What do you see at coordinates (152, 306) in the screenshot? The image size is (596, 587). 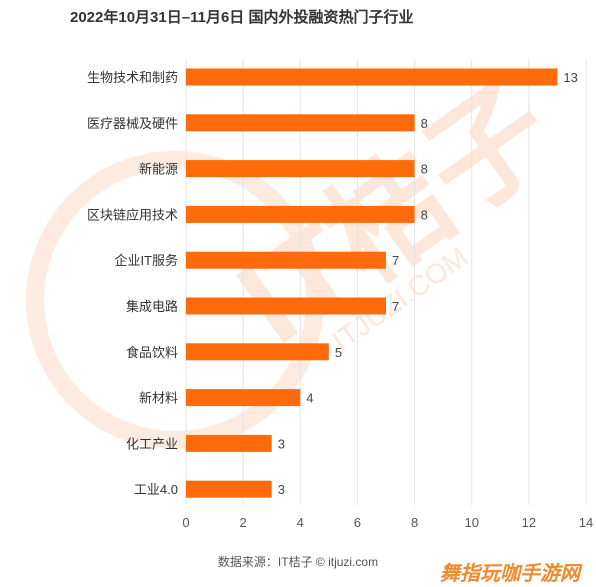 I see `category-label: 集成电路` at bounding box center [152, 306].